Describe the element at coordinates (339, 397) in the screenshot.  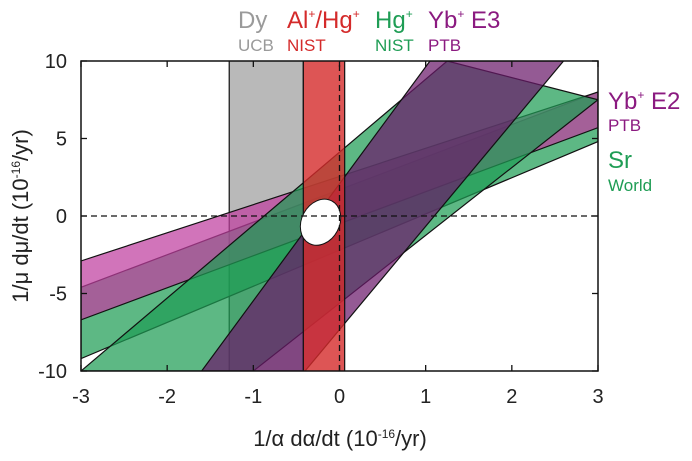
I see `x-tick-label: 0` at that location.